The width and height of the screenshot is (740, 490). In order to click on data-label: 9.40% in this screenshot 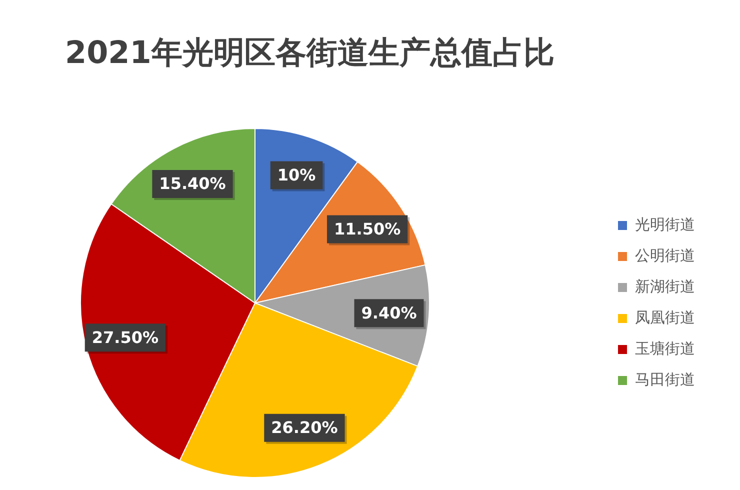, I will do `click(389, 312)`.